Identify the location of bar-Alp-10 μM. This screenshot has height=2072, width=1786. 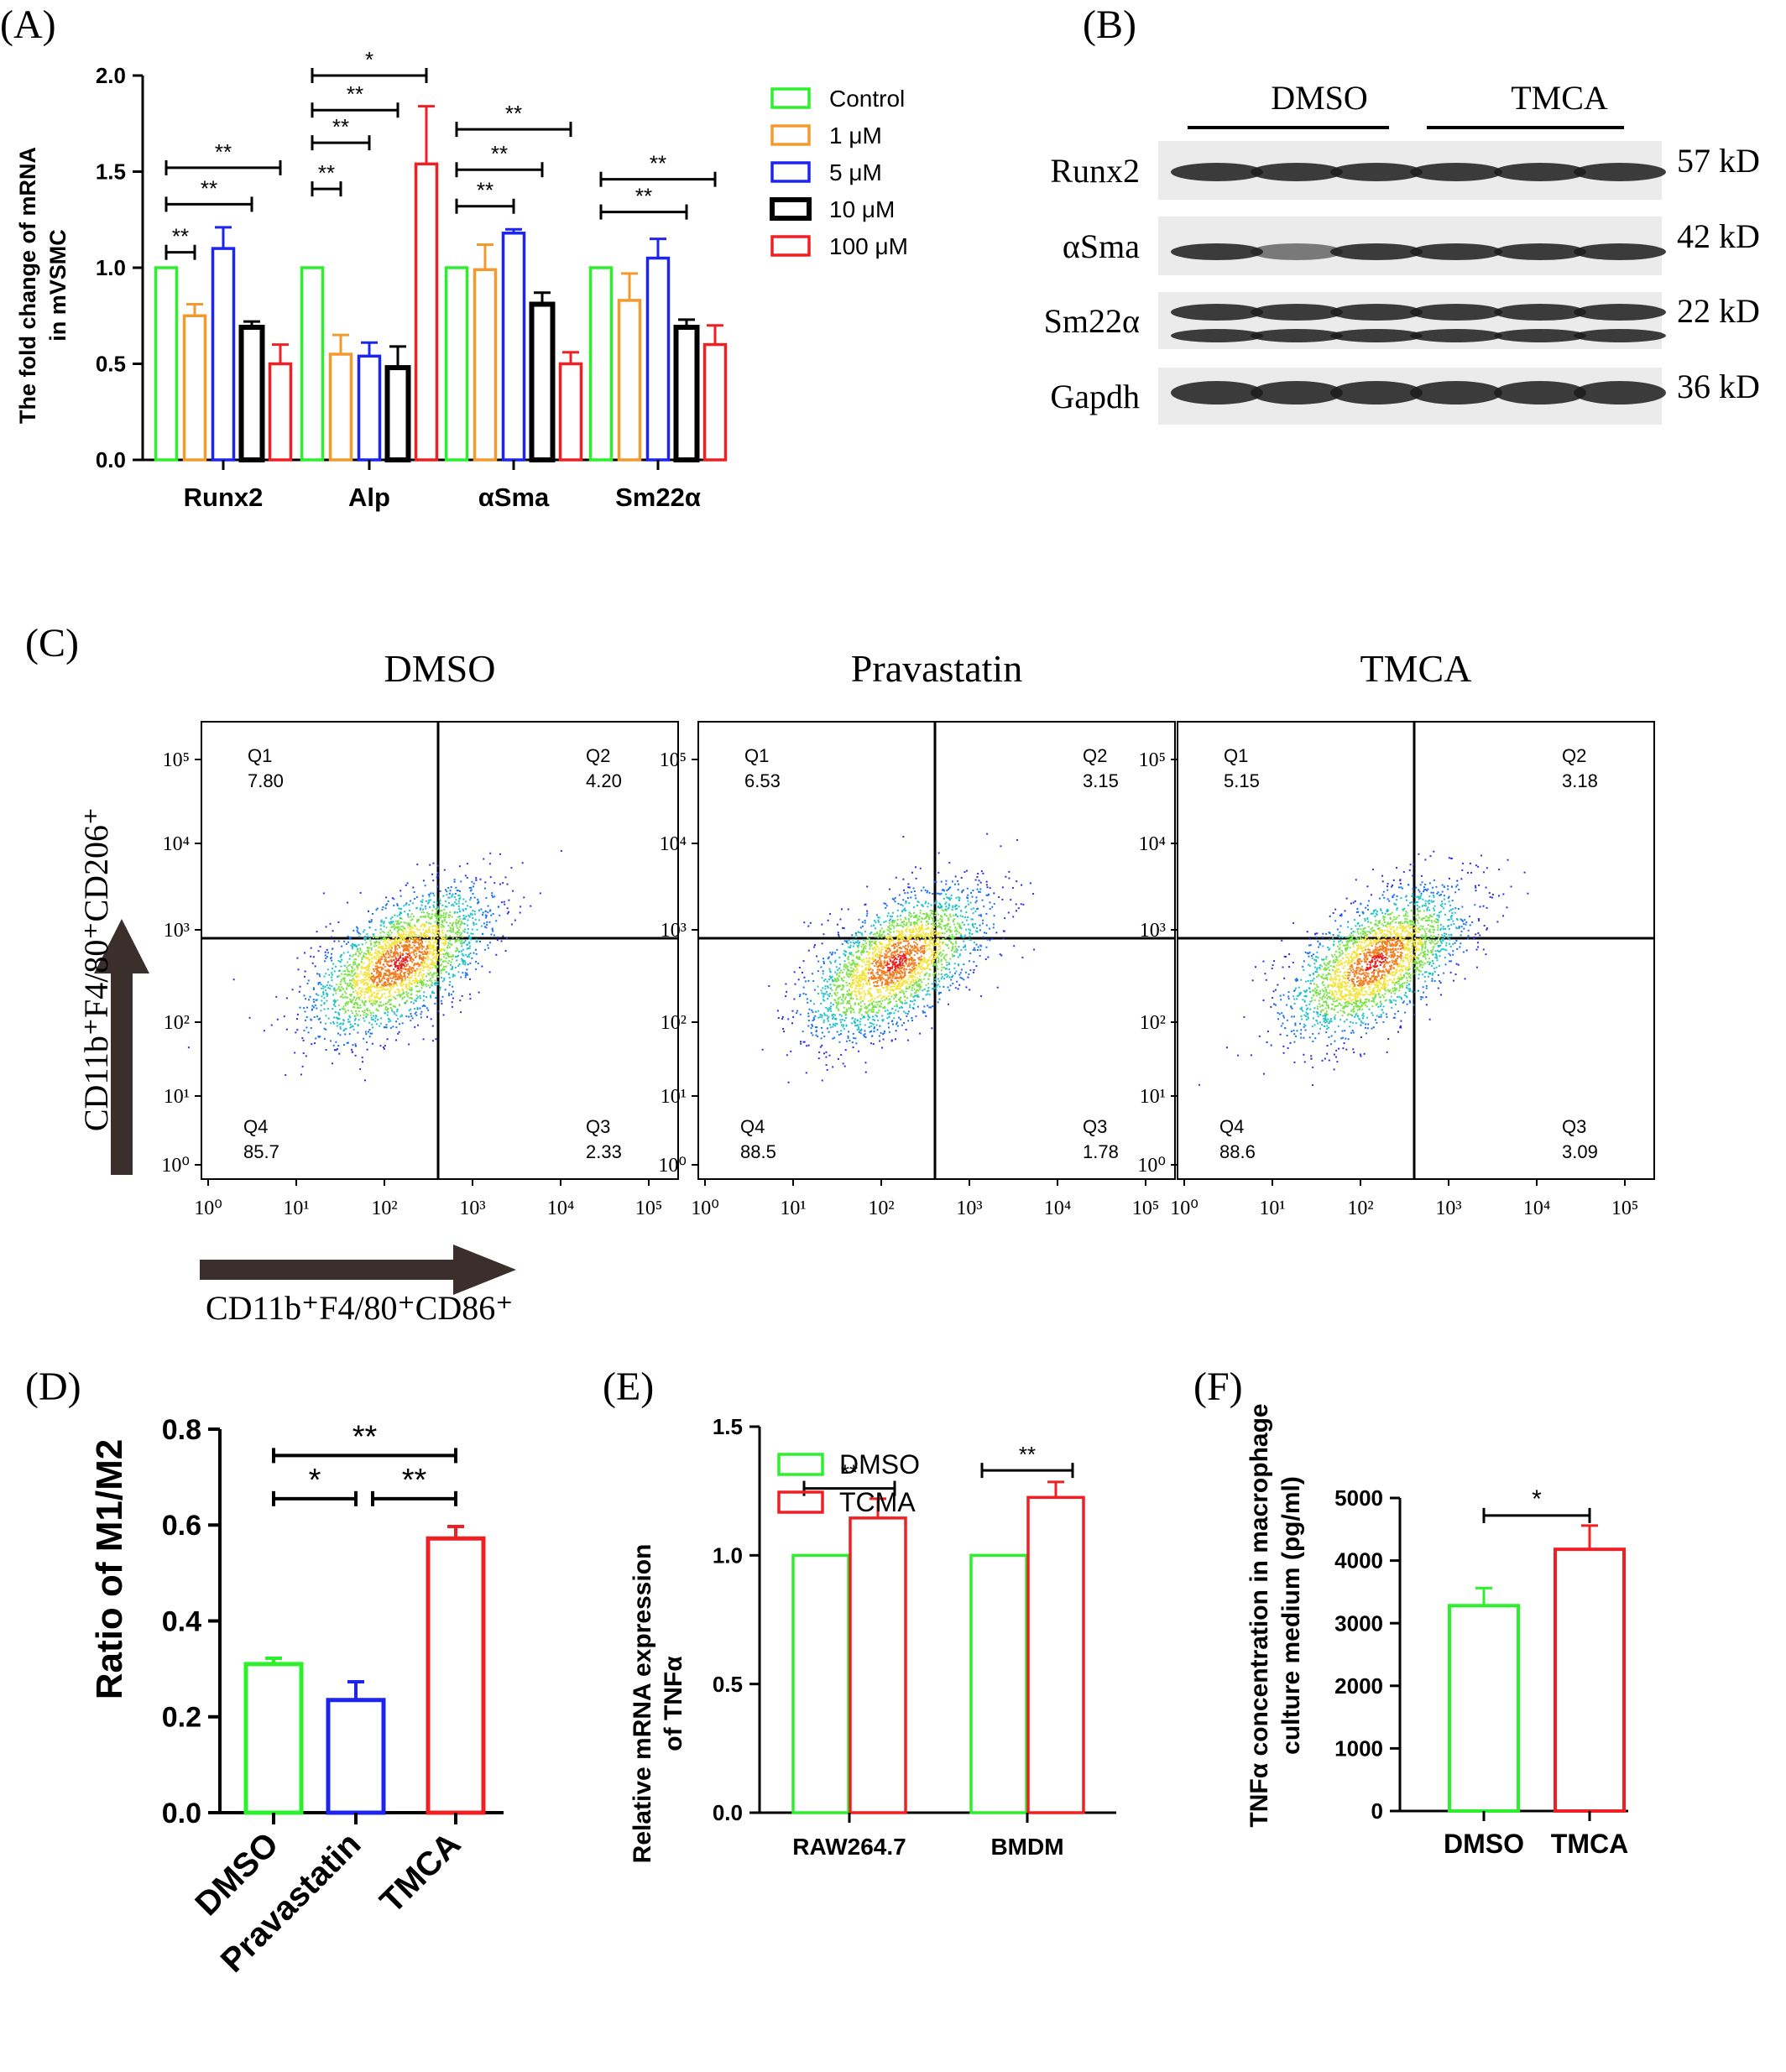
(397, 413).